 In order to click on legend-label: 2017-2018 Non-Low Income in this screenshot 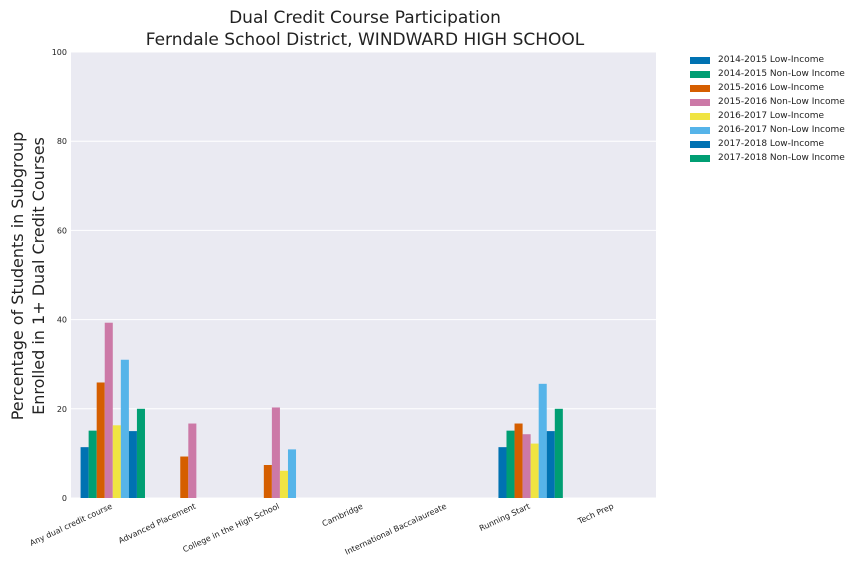, I will do `click(781, 158)`.